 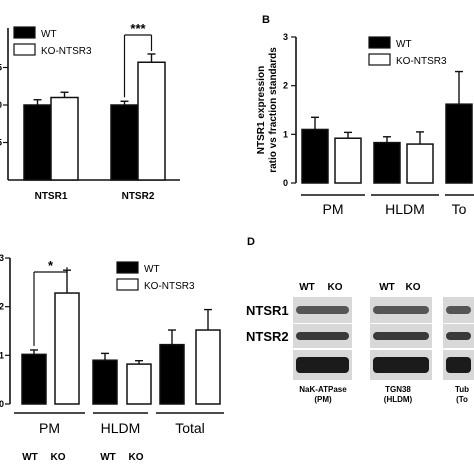 I want to click on panel-c-bottom-label-2: WT, so click(x=108, y=457).